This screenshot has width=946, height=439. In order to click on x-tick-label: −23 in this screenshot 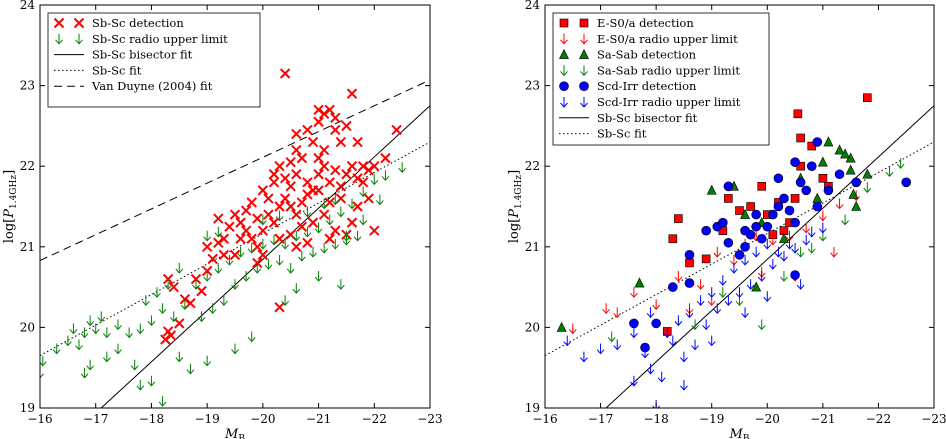, I will do `click(933, 419)`.